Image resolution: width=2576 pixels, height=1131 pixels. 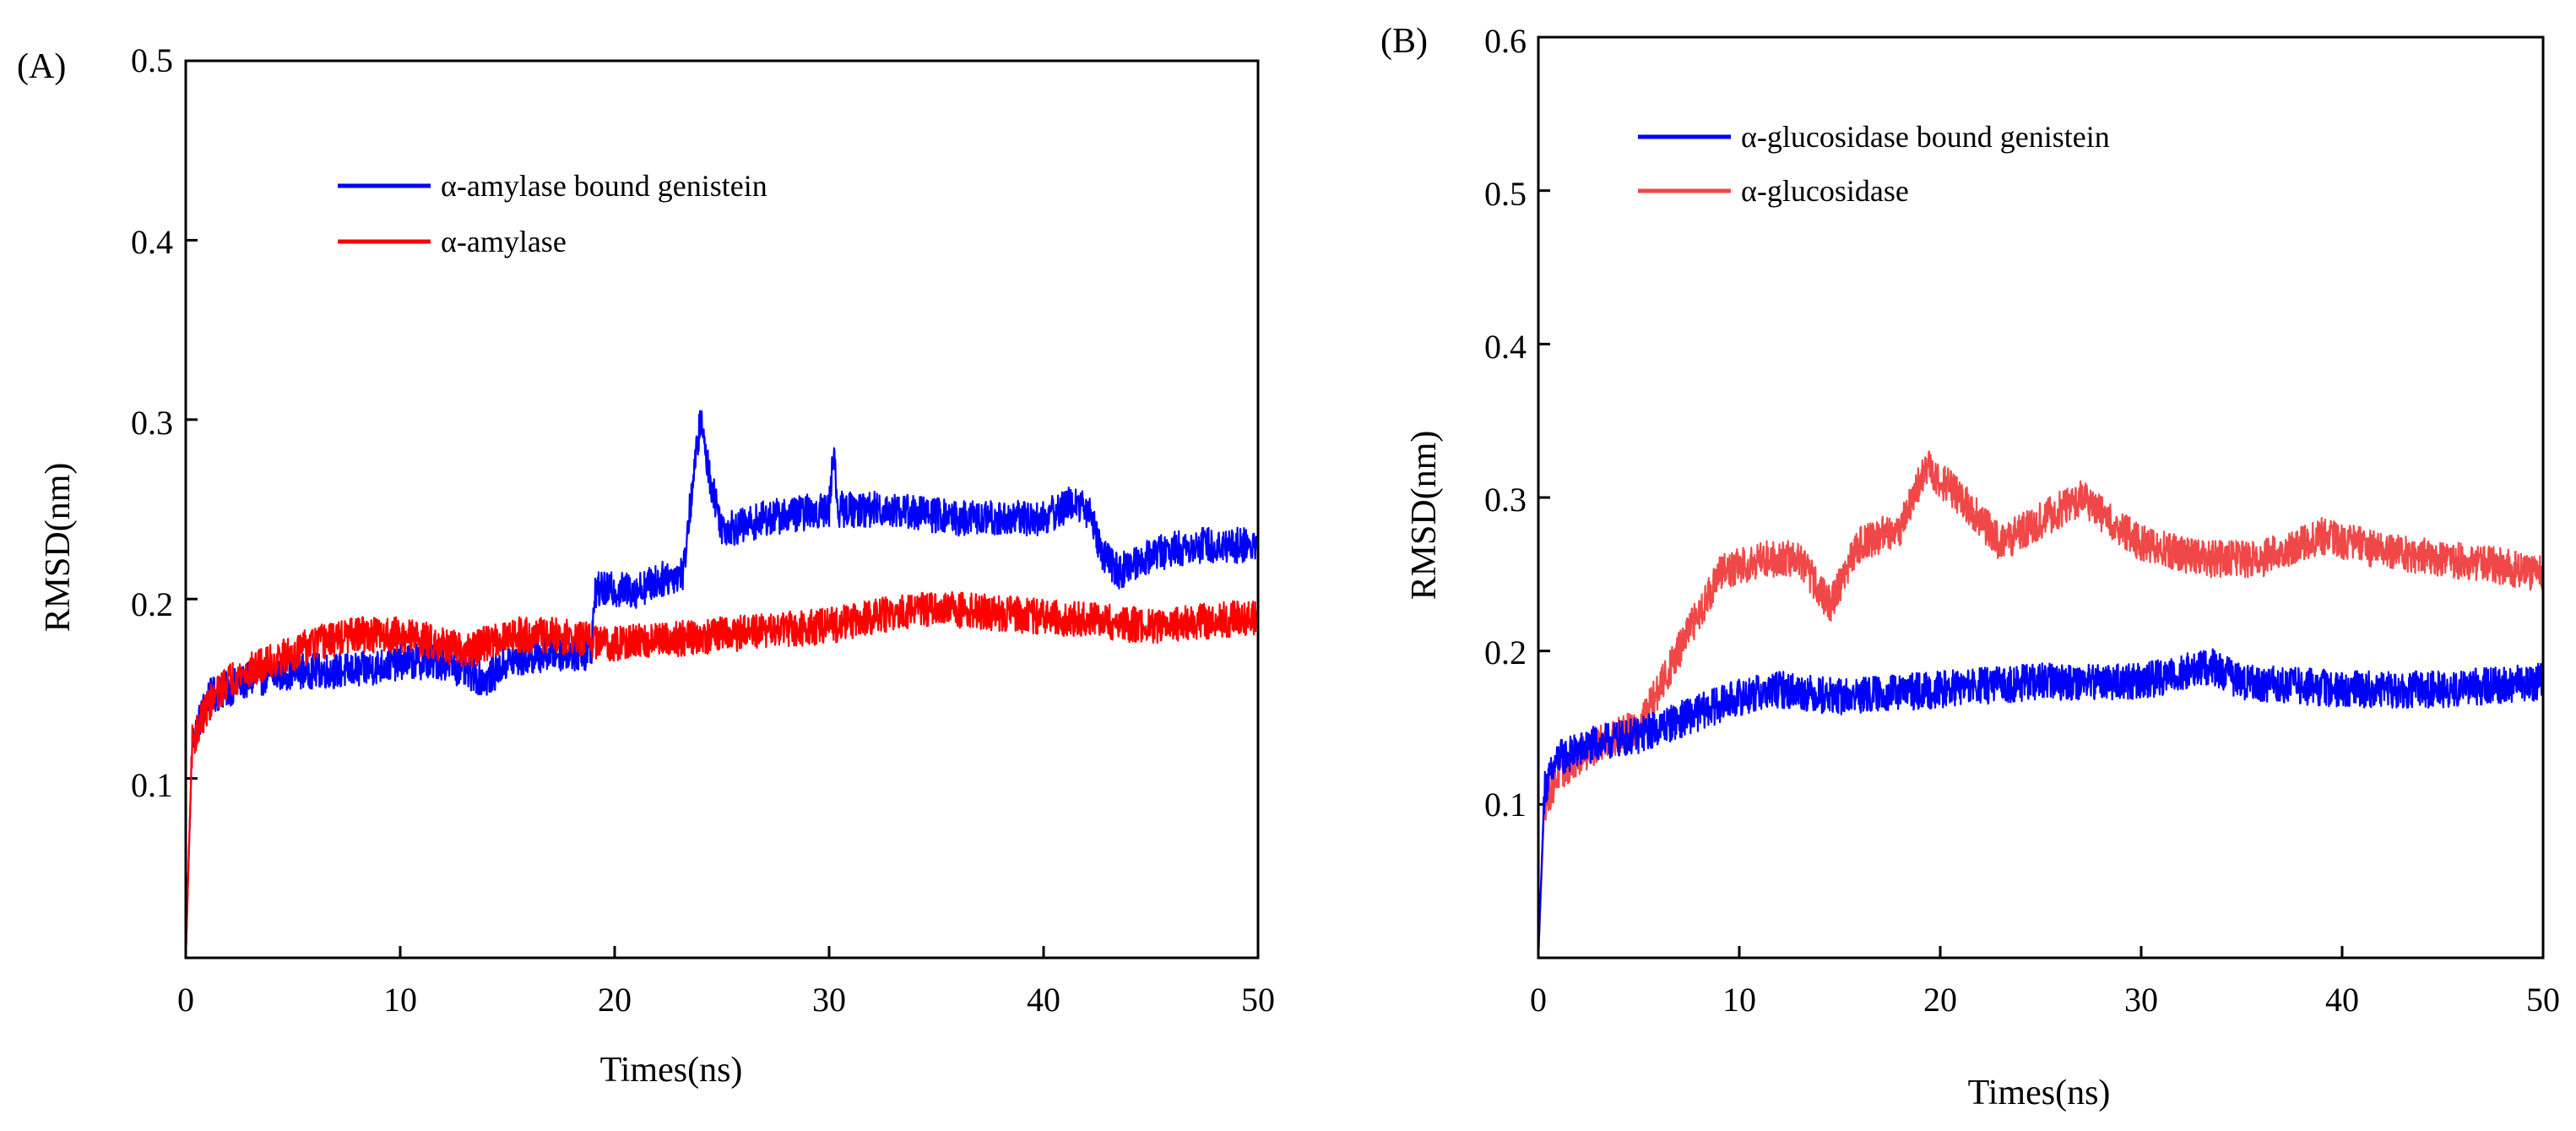 What do you see at coordinates (726, 1000) in the screenshot?
I see `panel-a-x-tick-labels: 0 10 20 30 40 50` at bounding box center [726, 1000].